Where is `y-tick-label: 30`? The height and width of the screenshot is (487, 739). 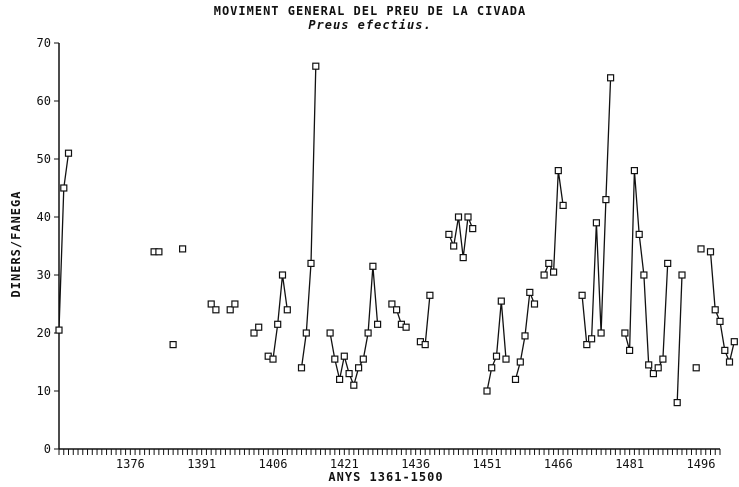 y-tick-label: 30 is located at coordinates (44, 275).